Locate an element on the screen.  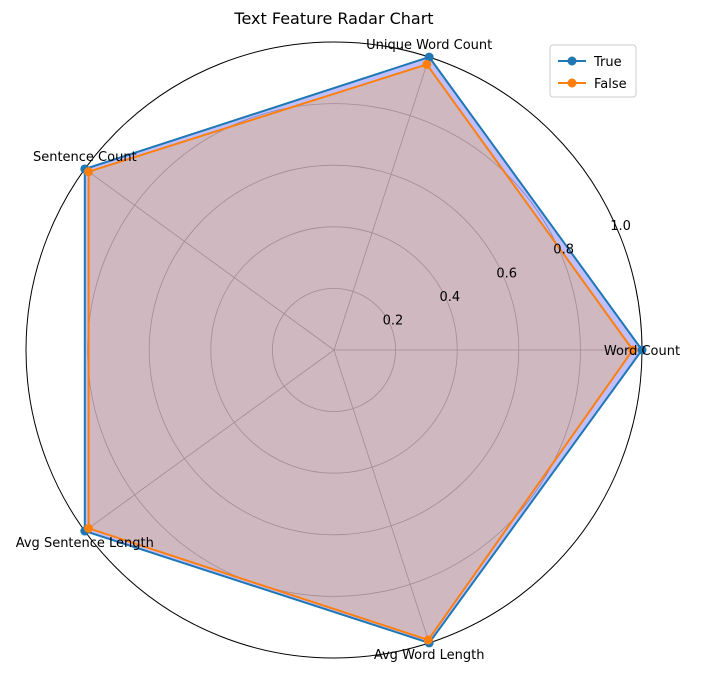
radial-tick-label: 0.2 is located at coordinates (393, 320).